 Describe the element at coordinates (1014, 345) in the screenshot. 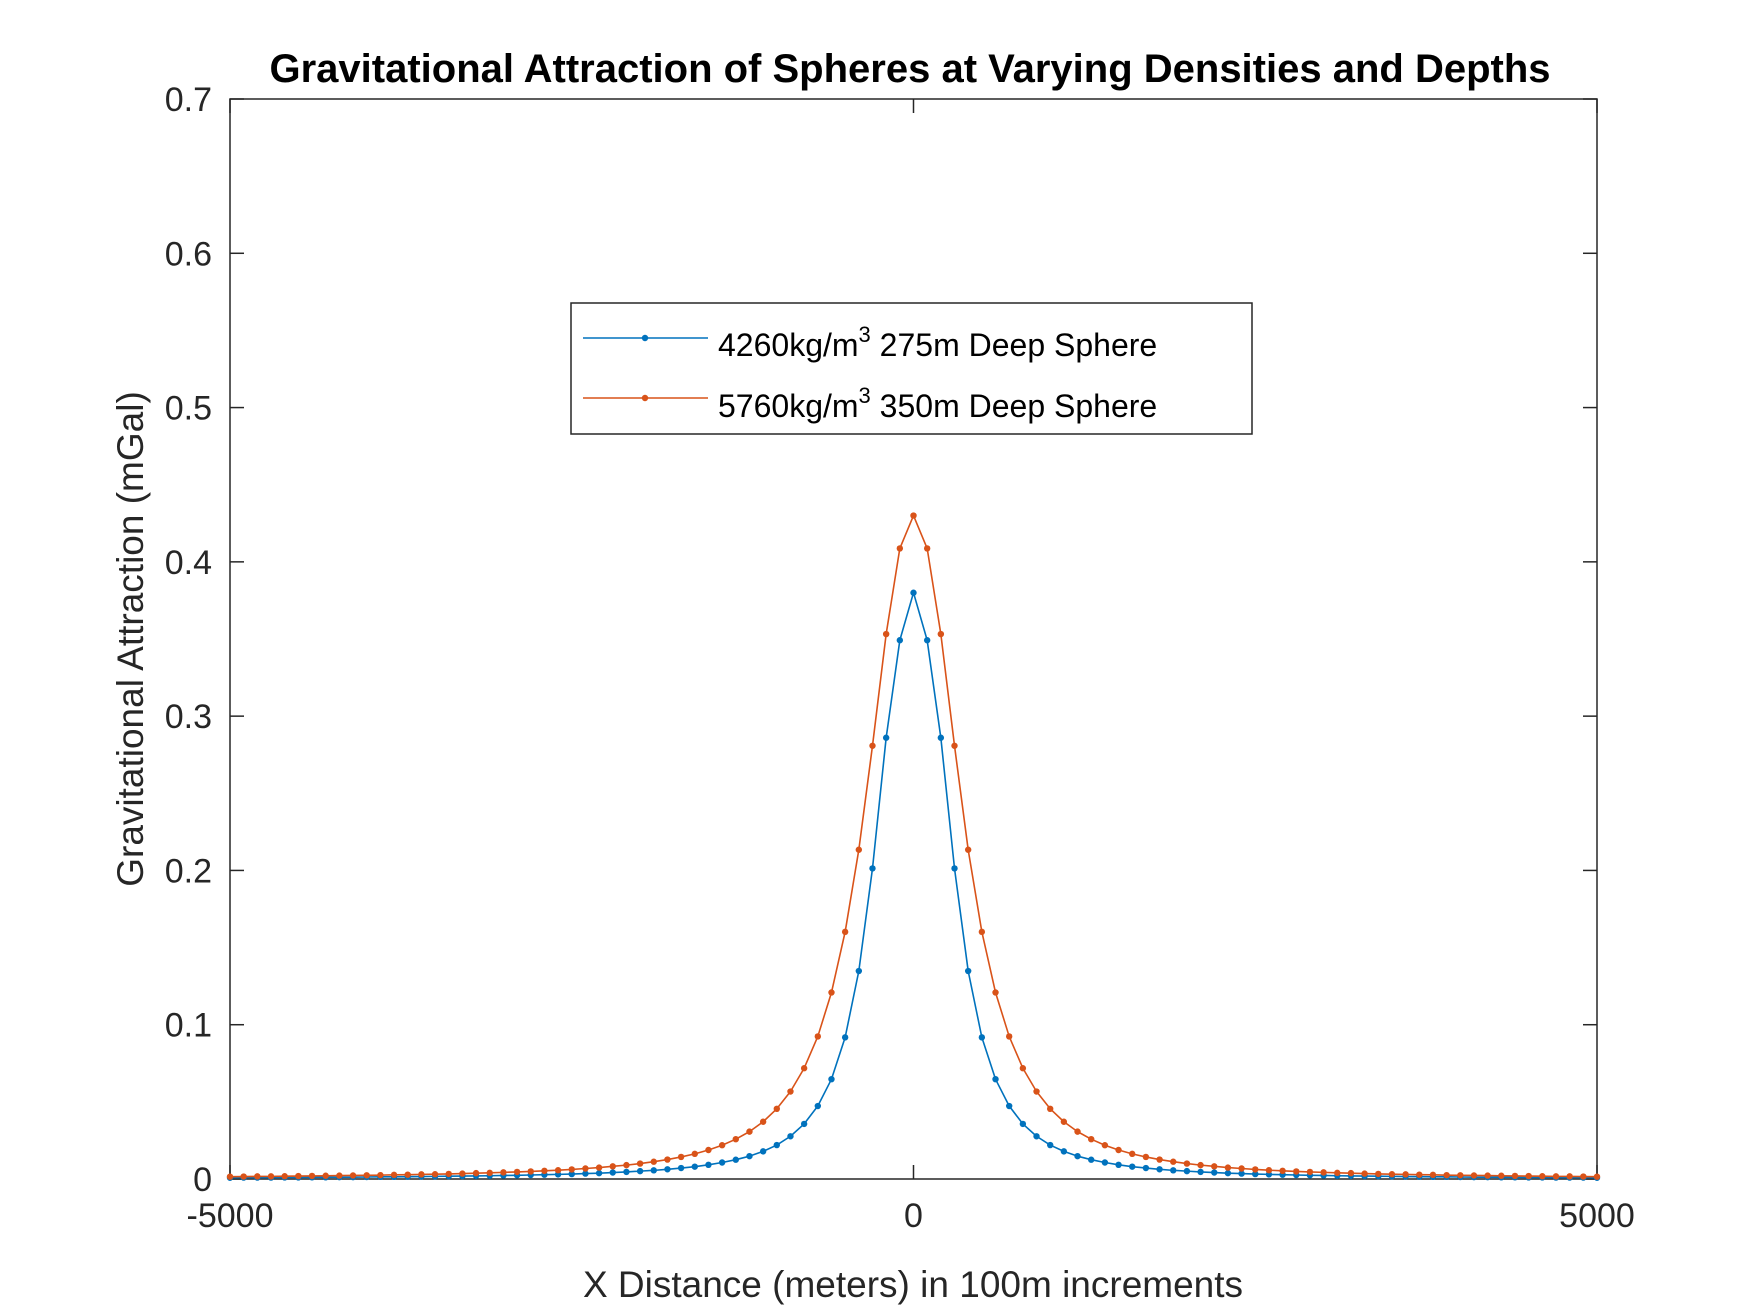

I see `legend-label-series-1-rest: 275m Deep Sphere` at that location.